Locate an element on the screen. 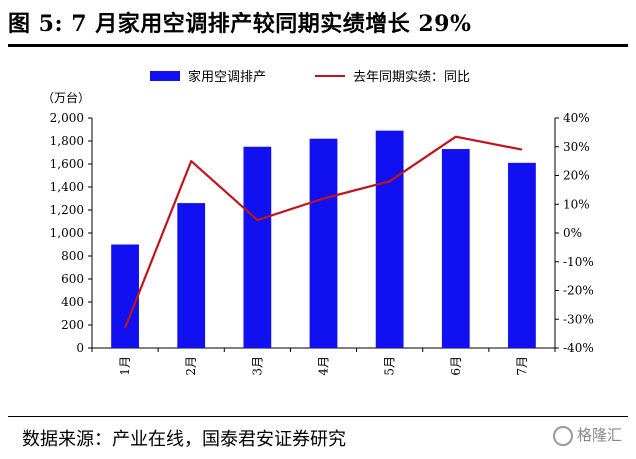  y-tick-label-left: 400 is located at coordinates (72, 302).